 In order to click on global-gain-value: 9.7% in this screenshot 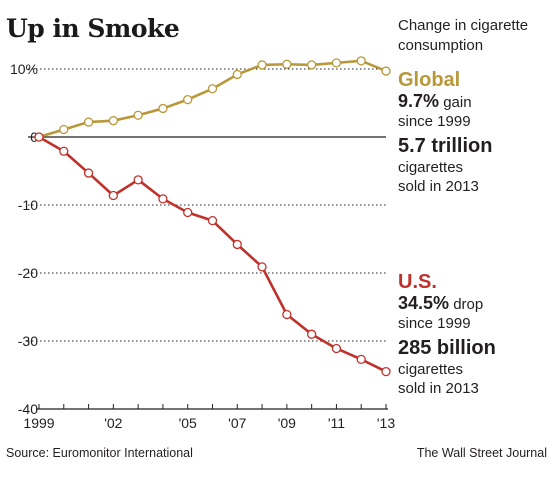, I will do `click(419, 101)`.